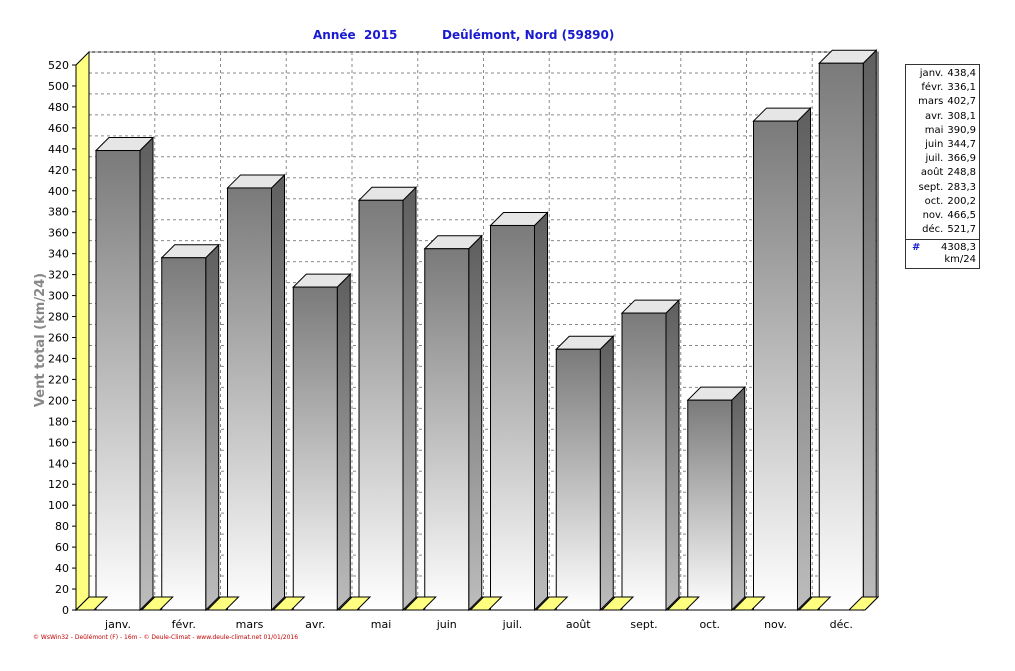 Image resolution: width=1015 pixels, height=671 pixels. I want to click on legend-row: sept. 283,3, so click(942, 188).